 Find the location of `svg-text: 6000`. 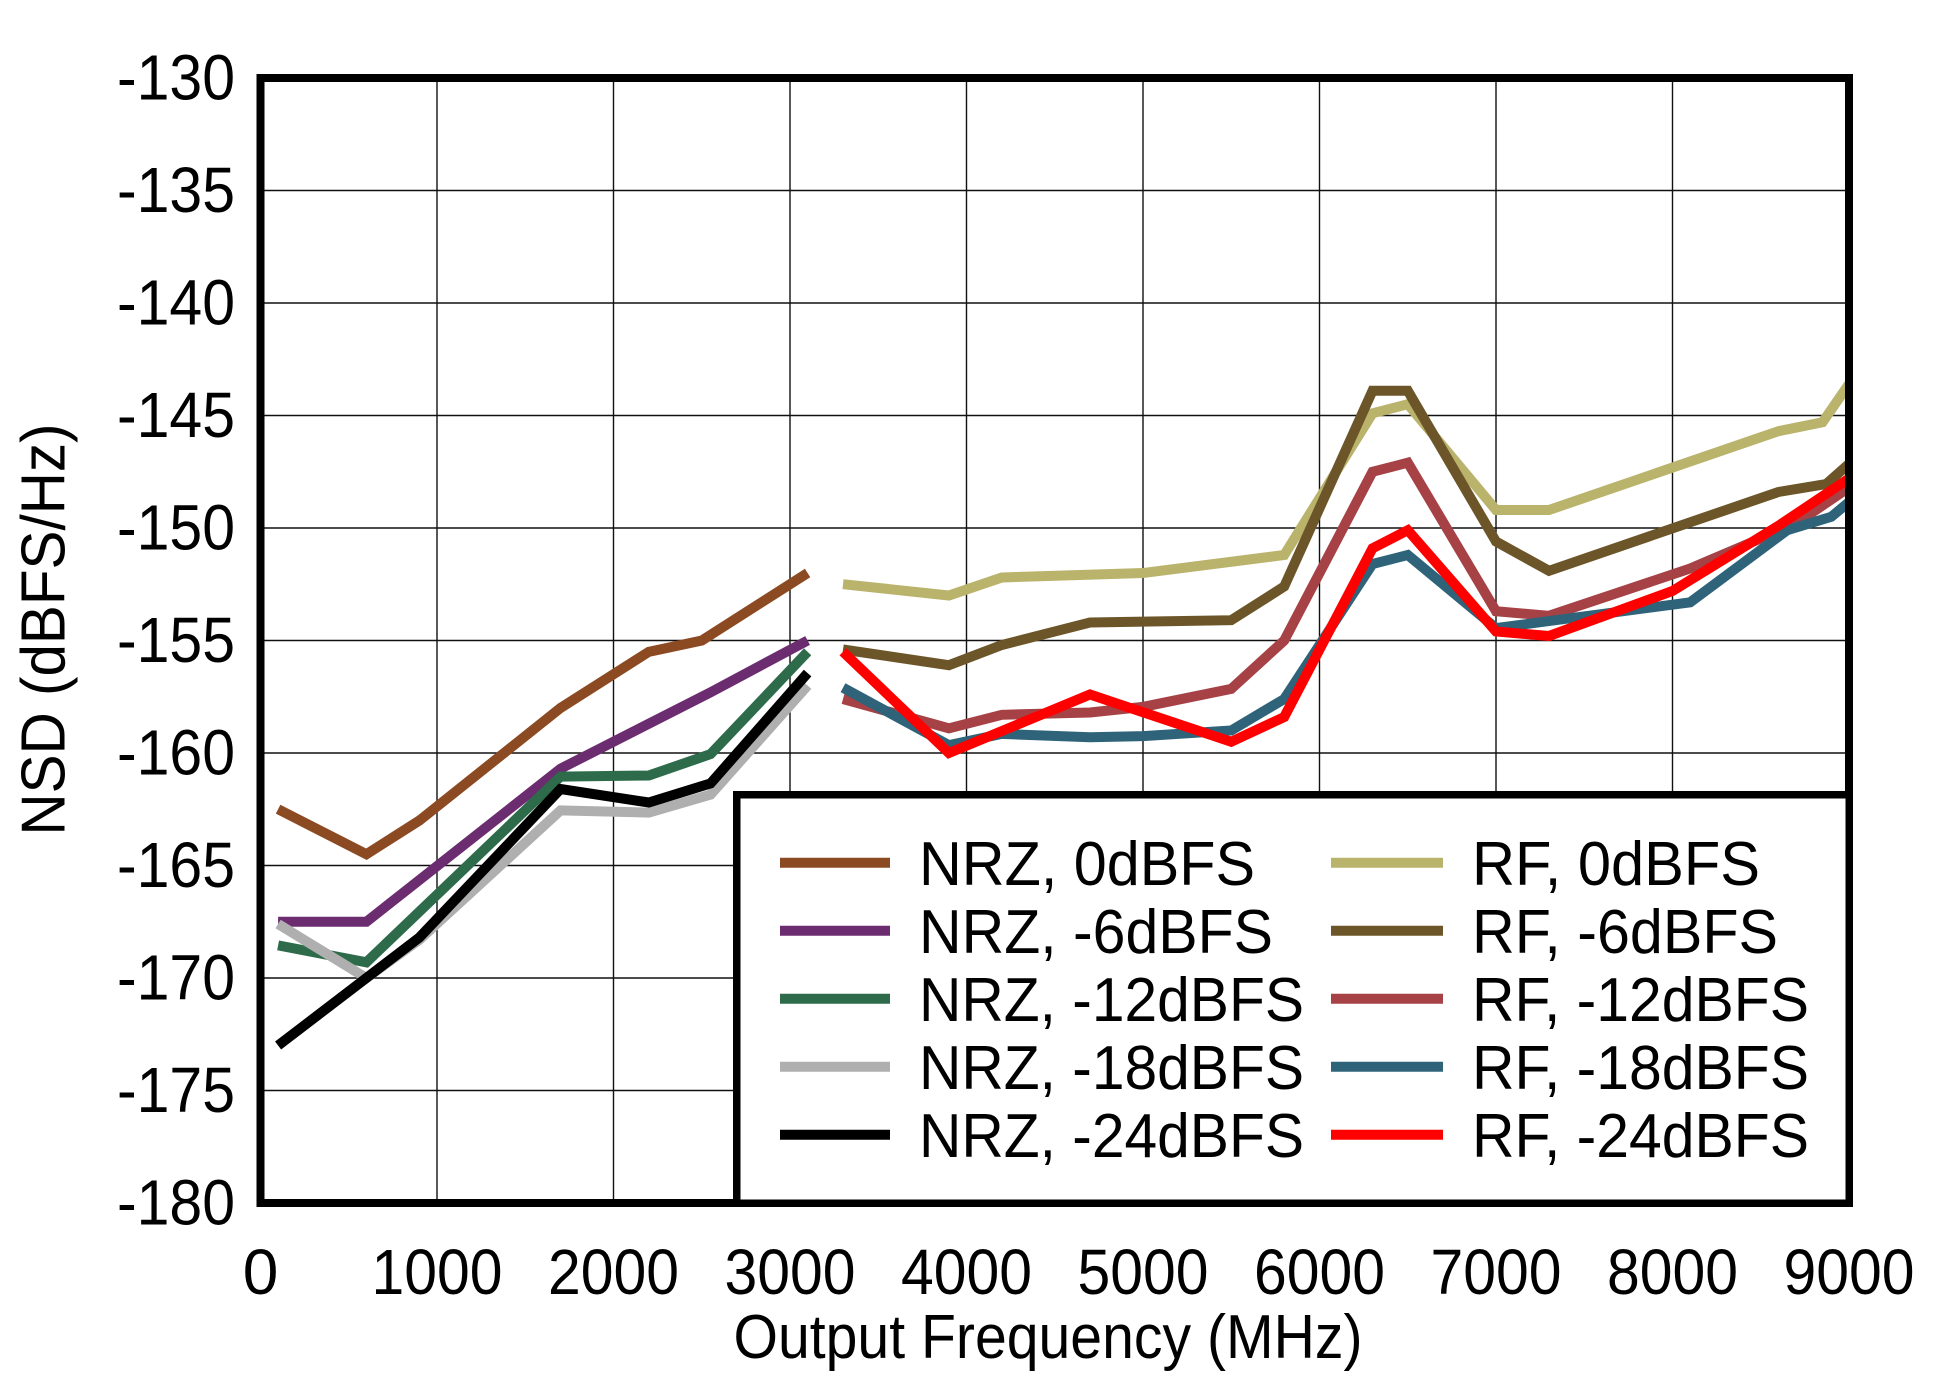

svg-text: 6000 is located at coordinates (1319, 1272).